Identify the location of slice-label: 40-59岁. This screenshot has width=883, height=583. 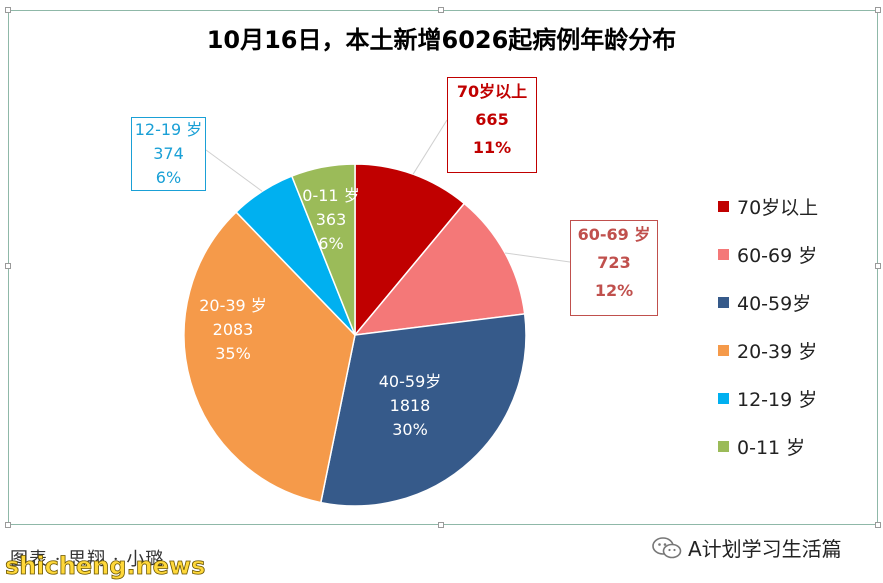
(410, 381).